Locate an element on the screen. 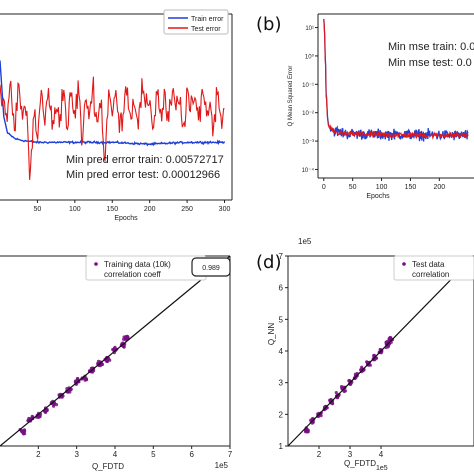  panel-a-xtick-label: 300 is located at coordinates (225, 209).